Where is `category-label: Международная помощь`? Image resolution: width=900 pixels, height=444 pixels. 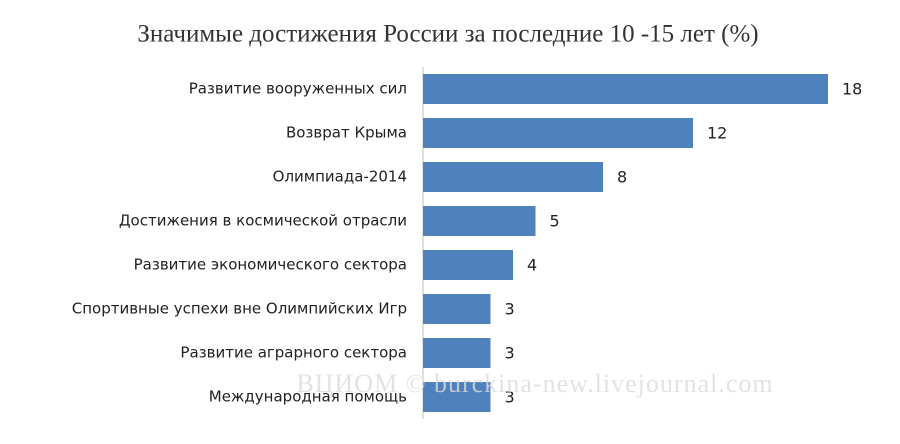 category-label: Международная помощь is located at coordinates (308, 397).